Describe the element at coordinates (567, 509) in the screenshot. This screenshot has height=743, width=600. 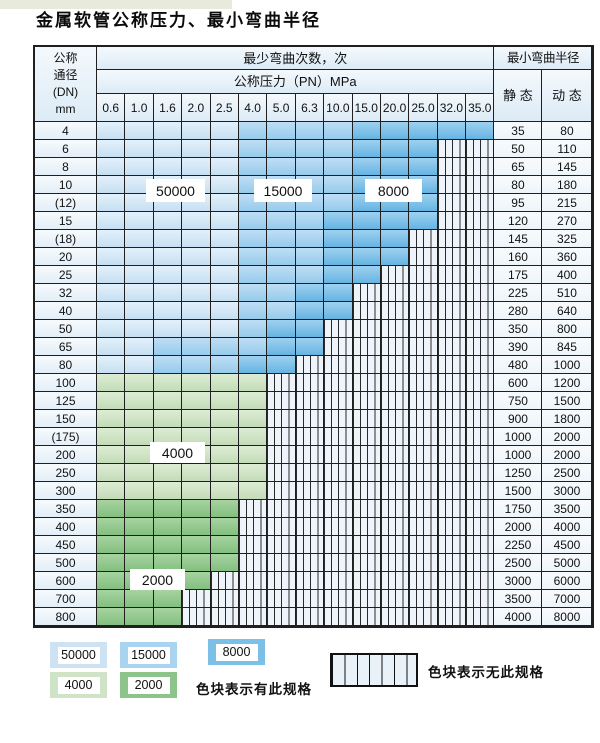
I see `dynamic-value-cell: 3500` at that location.